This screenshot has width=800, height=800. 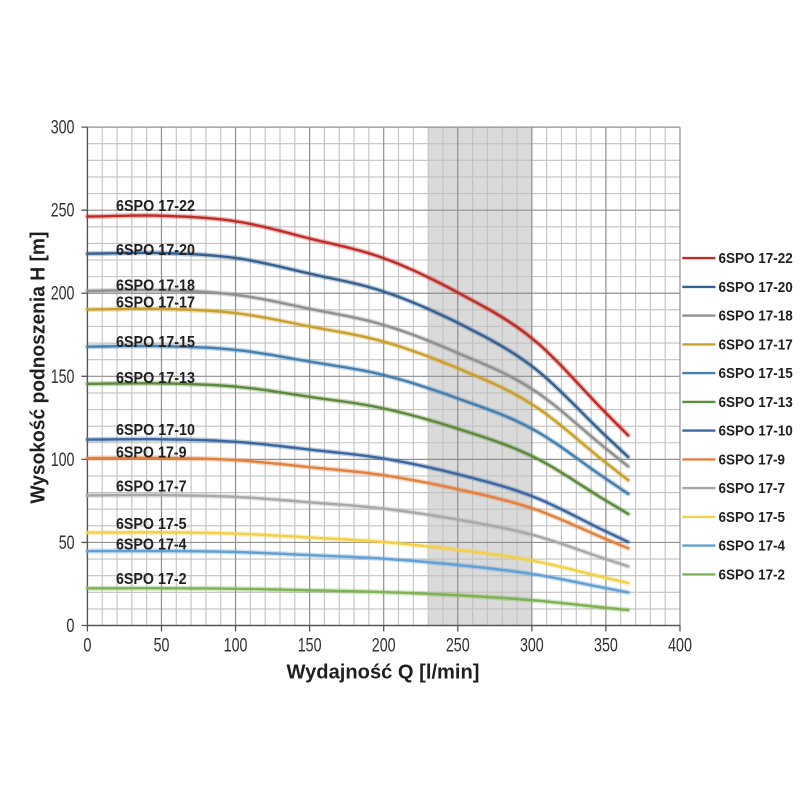 What do you see at coordinates (383, 673) in the screenshot?
I see `svg-text: Wydajność Q [l/min]` at bounding box center [383, 673].